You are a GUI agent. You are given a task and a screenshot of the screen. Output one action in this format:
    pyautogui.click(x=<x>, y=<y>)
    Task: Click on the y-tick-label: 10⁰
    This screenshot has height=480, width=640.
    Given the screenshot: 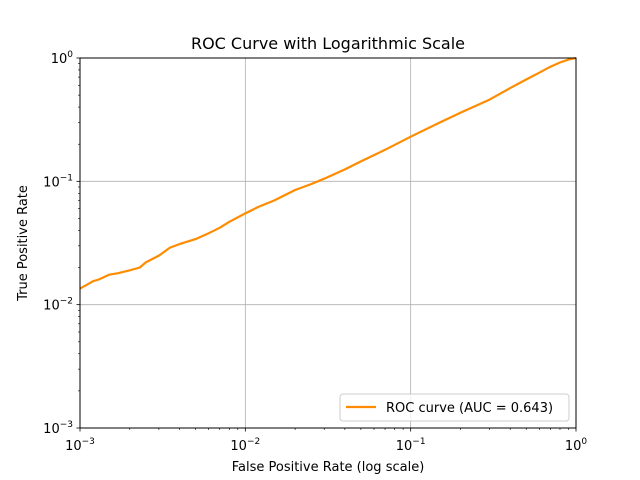 What is the action you would take?
    pyautogui.click(x=62, y=58)
    